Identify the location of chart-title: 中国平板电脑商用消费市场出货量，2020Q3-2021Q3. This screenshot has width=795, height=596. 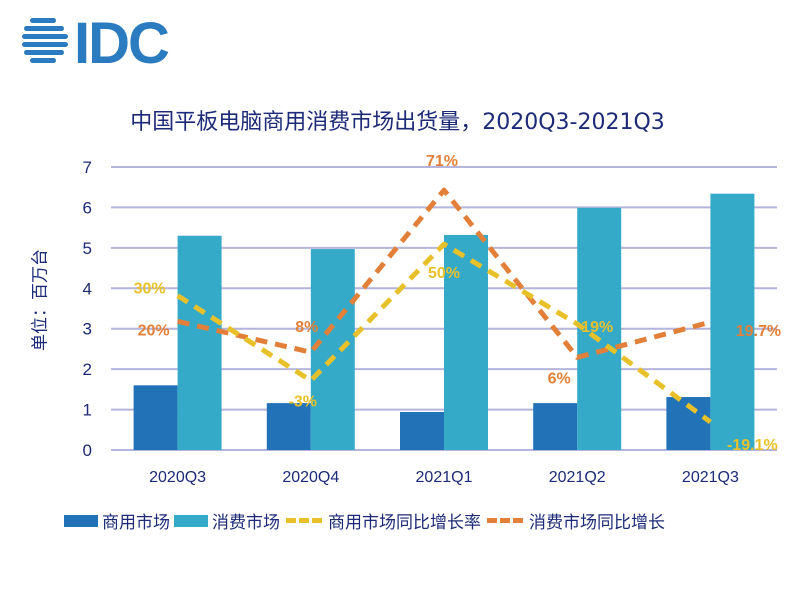
(397, 122).